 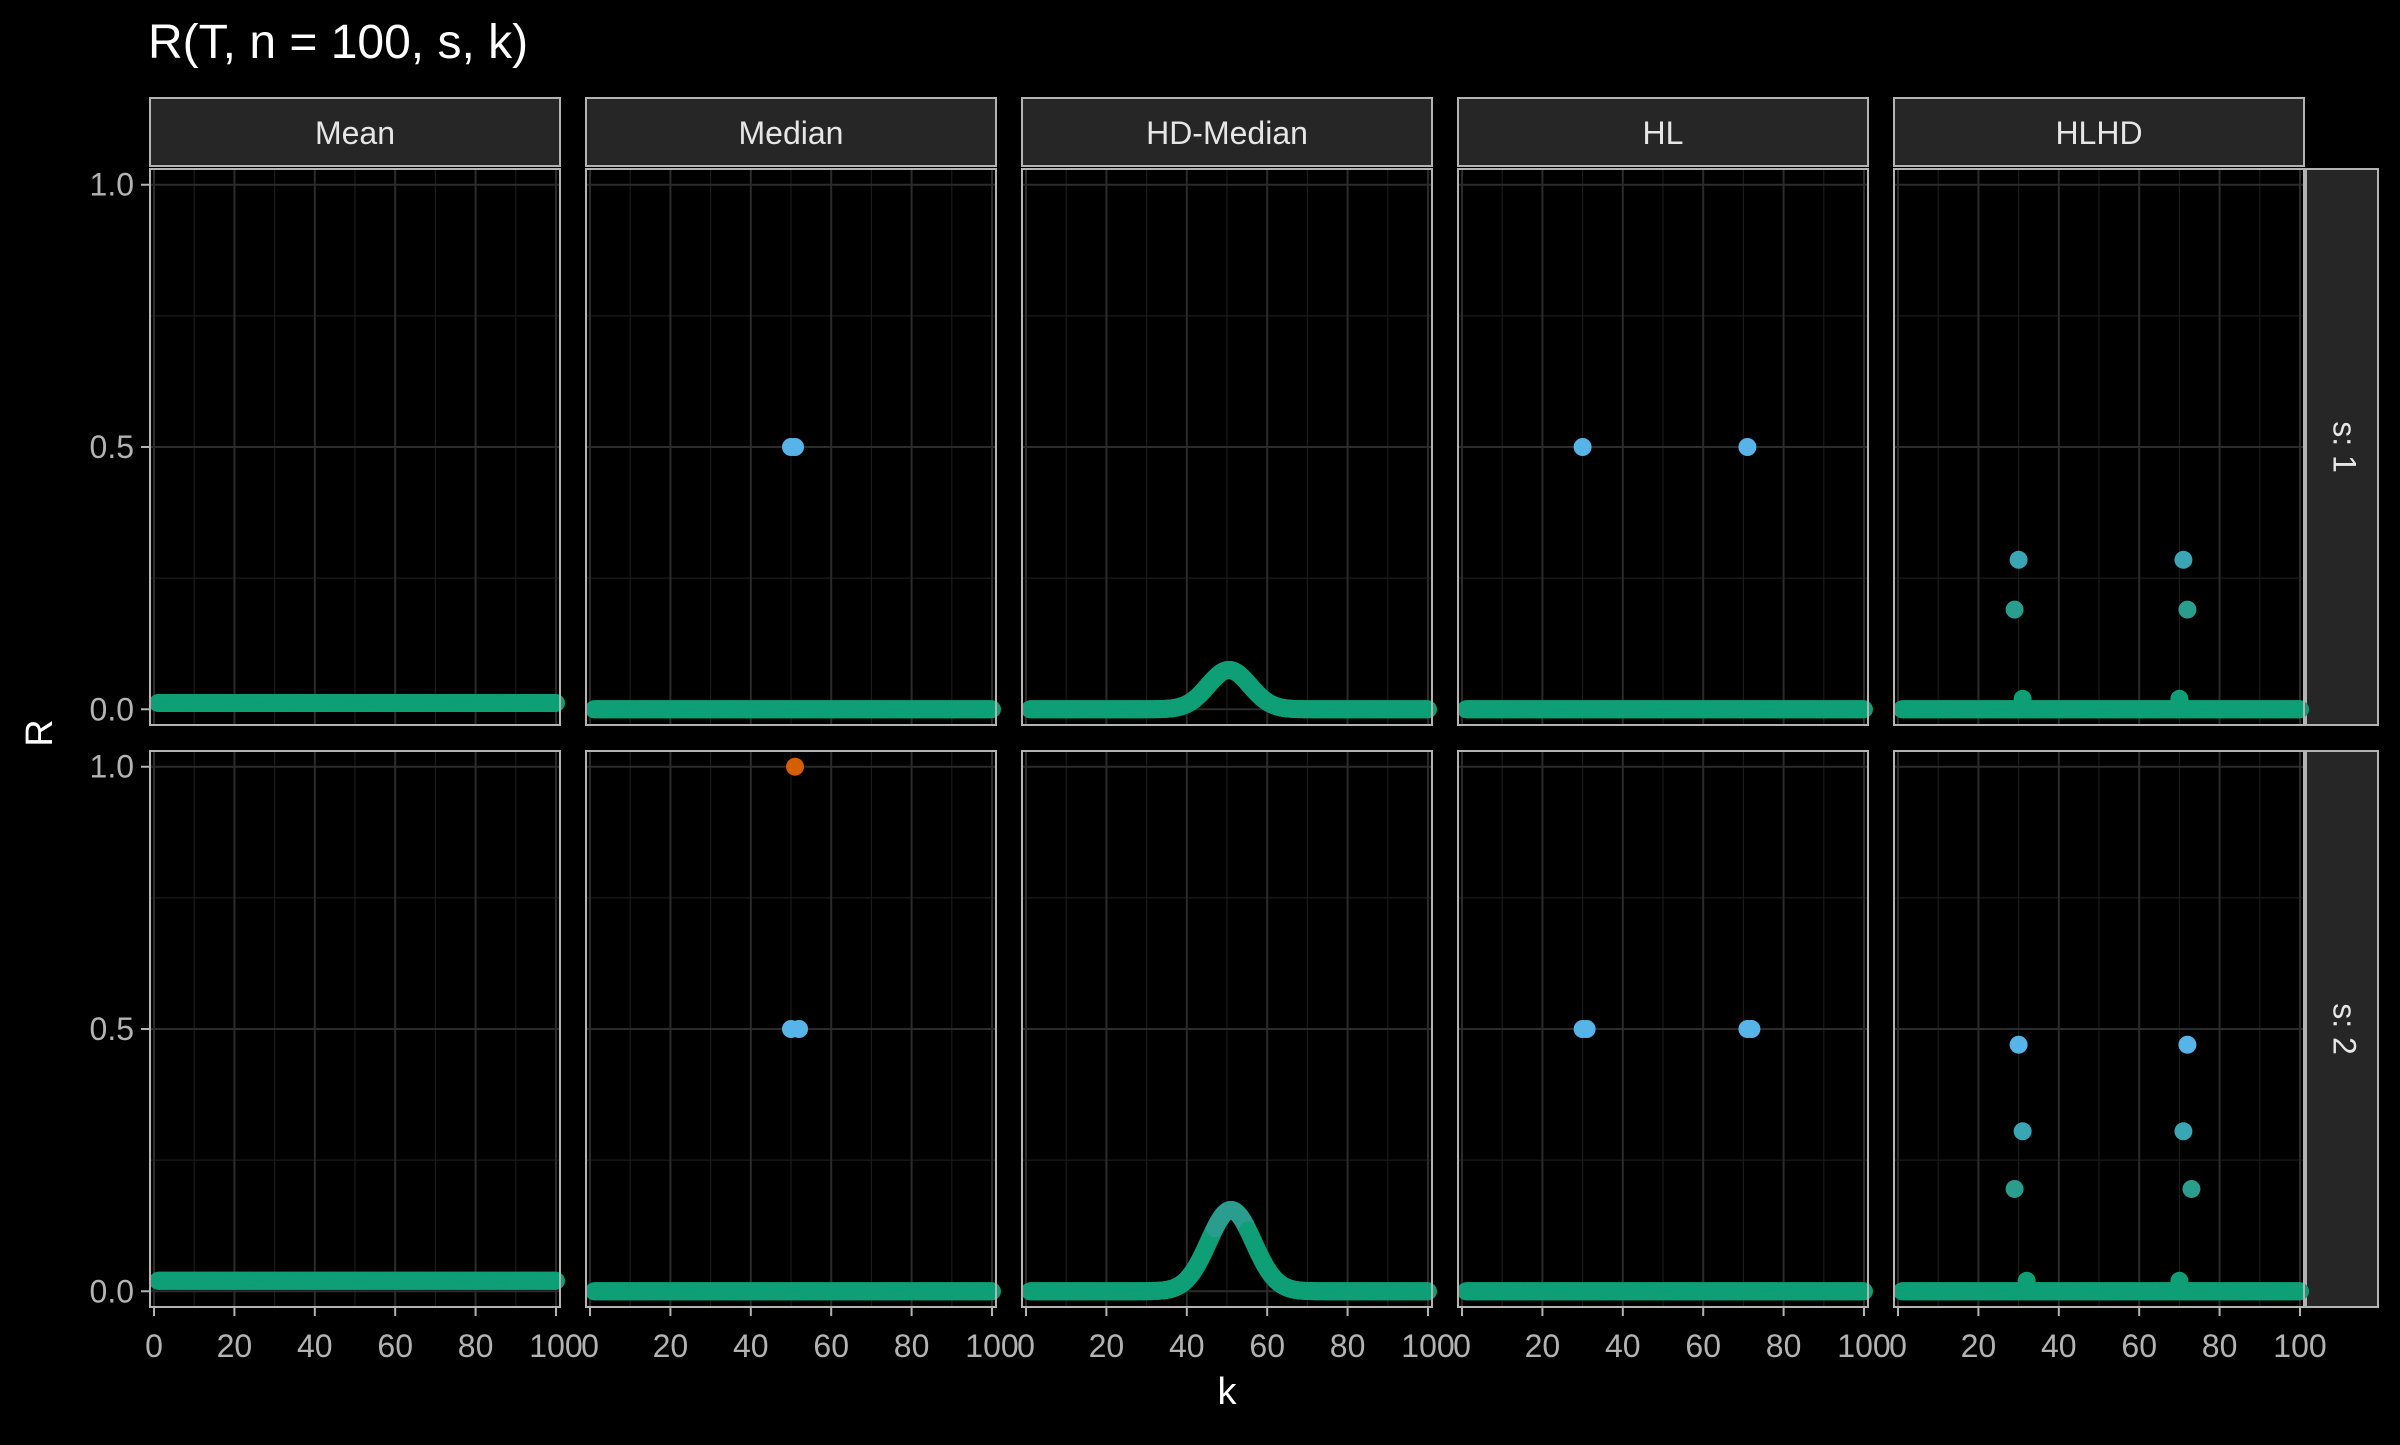 I want to click on chart-title: R(T, n = 100, s, k), so click(x=338, y=42).